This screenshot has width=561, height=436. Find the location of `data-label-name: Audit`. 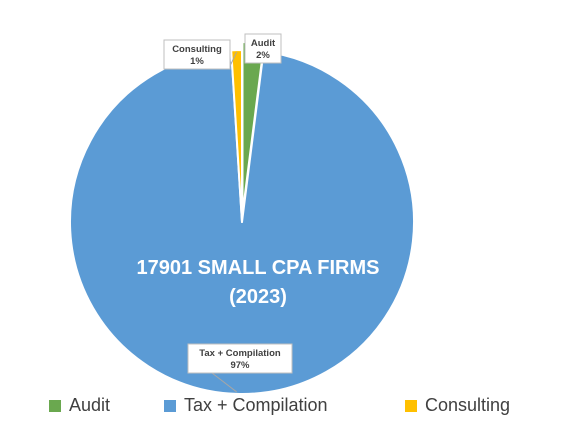

data-label-name: Audit is located at coordinates (263, 43).